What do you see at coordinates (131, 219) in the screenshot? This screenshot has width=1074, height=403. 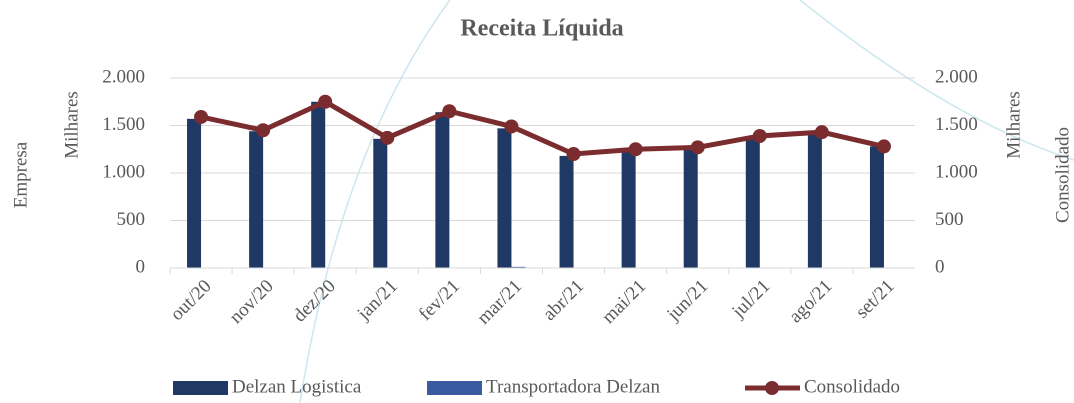 I see `y-tick-label: 500` at bounding box center [131, 219].